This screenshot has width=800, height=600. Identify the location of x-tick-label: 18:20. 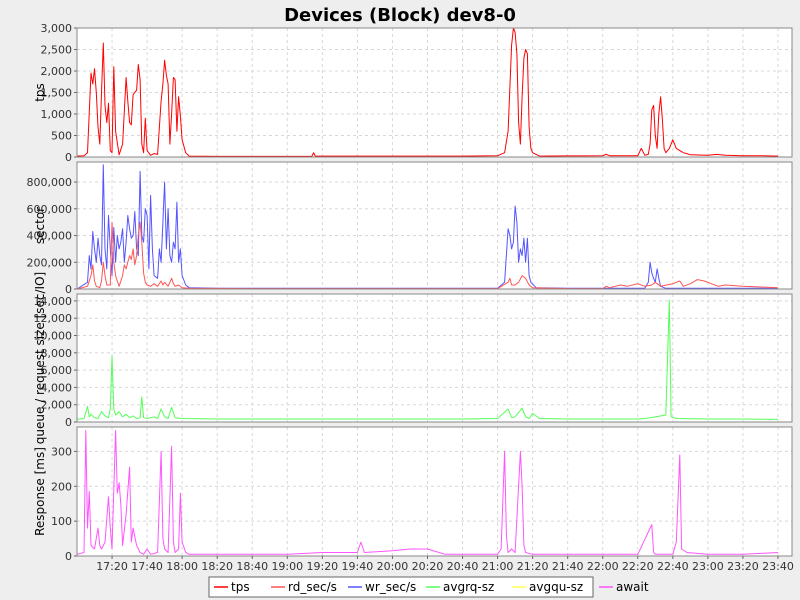
(217, 566).